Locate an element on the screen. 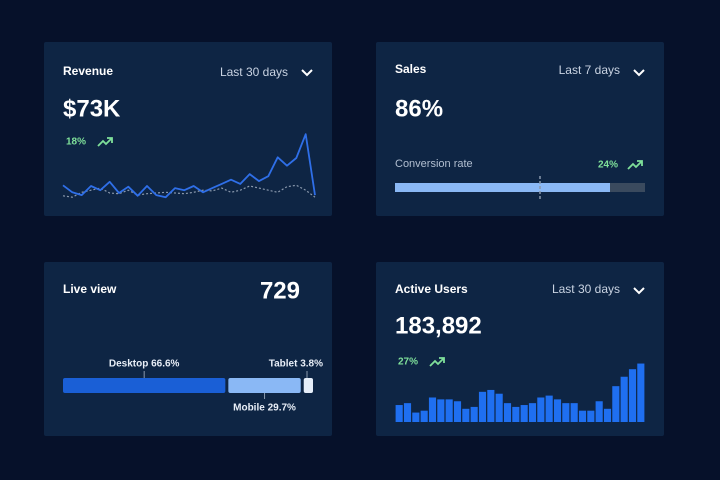 The image size is (720, 480). segment-label: Desktop 66.6% is located at coordinates (144, 364).